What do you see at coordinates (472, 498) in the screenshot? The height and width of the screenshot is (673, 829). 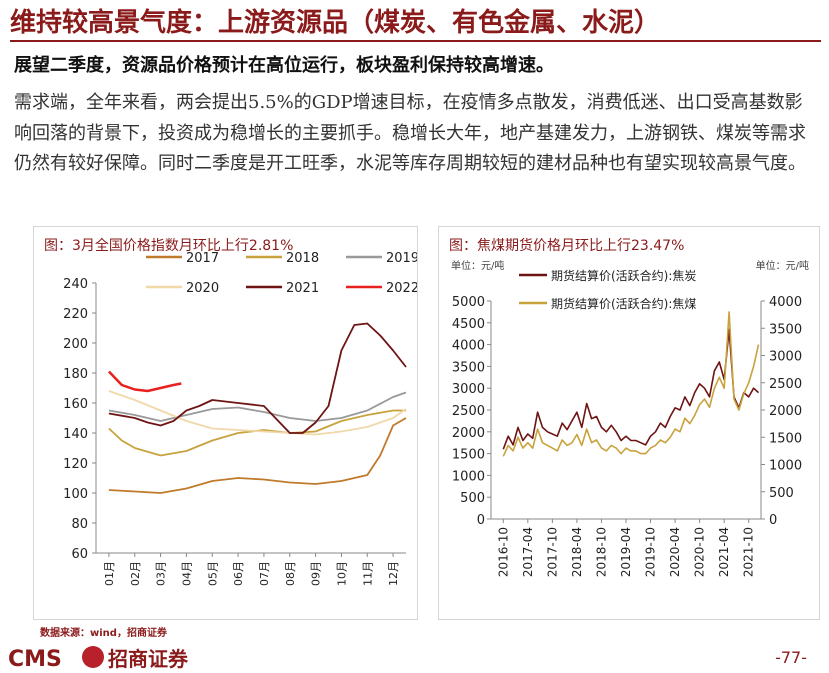 I see `y-tick-label-left: 500` at bounding box center [472, 498].